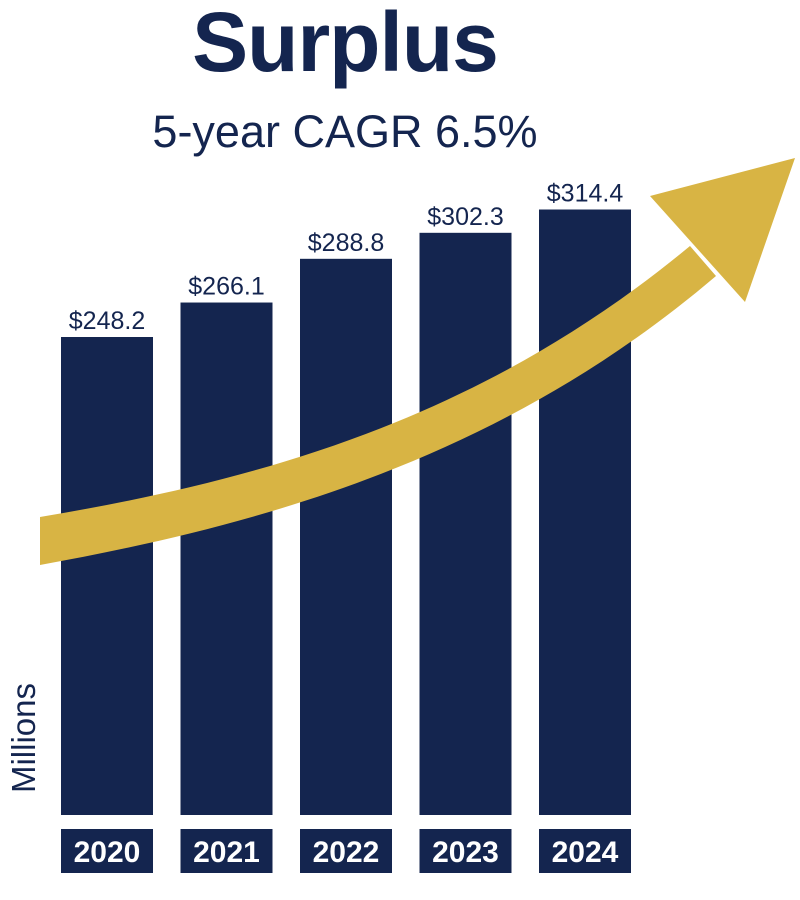 This screenshot has height=900, width=800. Describe the element at coordinates (345, 131) in the screenshot. I see `chart-subtitle: 5-year CAGR 6.5%` at that location.